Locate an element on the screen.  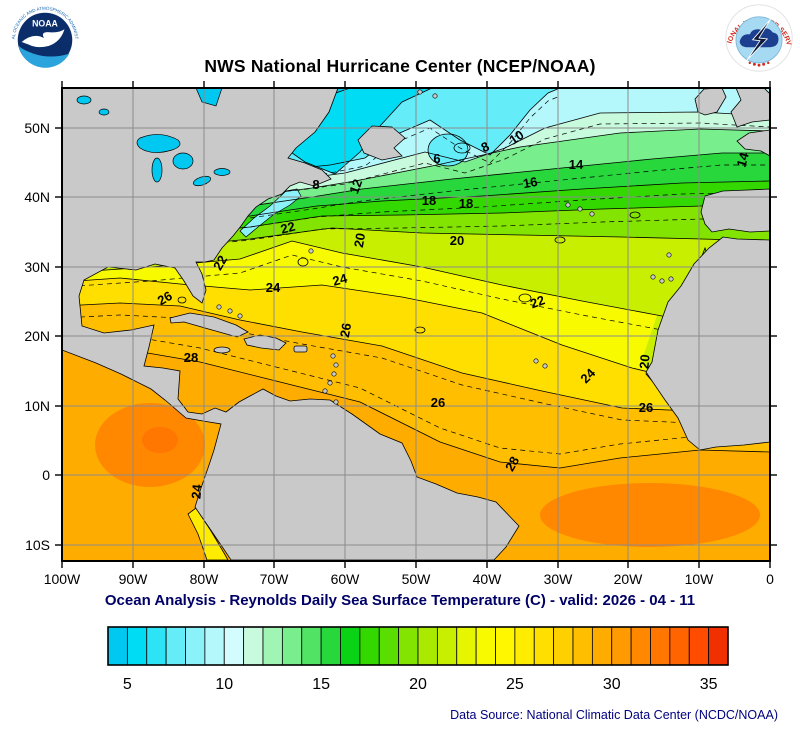
colorbar-tick-label: 30 is located at coordinates (612, 684).